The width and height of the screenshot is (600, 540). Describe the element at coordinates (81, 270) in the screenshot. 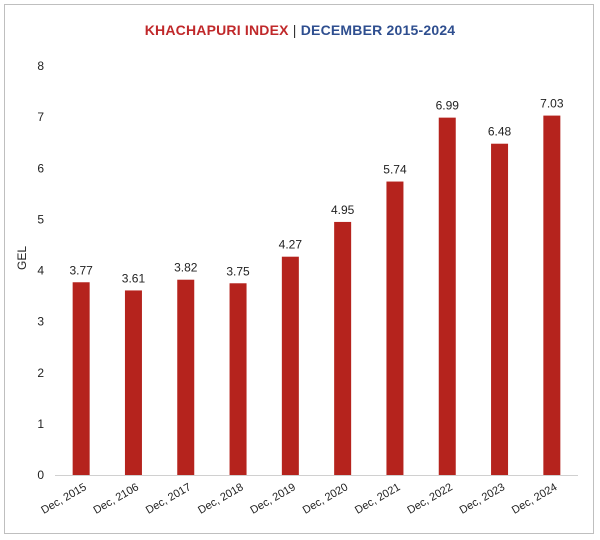

I see `data-label: 3.77` at that location.